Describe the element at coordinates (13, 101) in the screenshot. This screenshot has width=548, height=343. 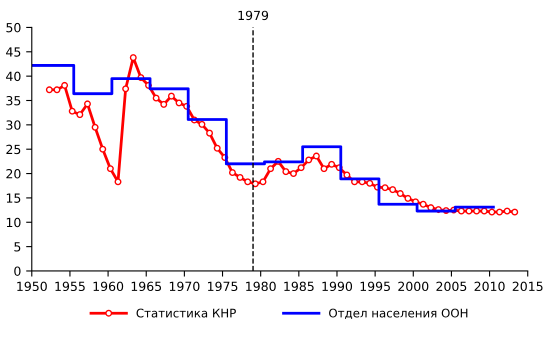
I see `y-tick-label: 35` at that location.